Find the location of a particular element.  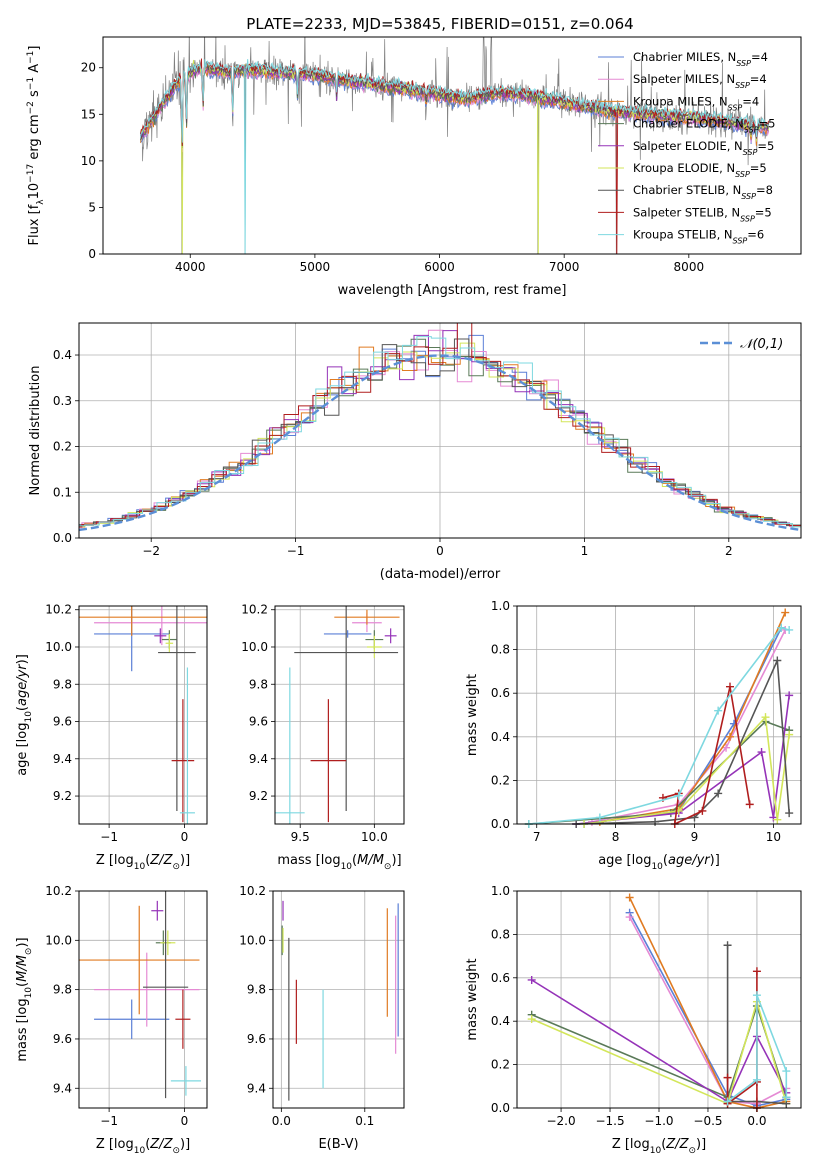

y-tick-label: 0.3 is located at coordinates (62, 401).